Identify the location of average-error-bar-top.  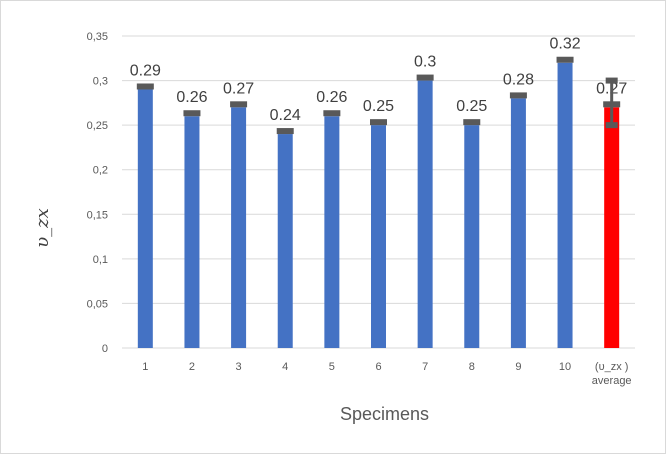
(612, 81).